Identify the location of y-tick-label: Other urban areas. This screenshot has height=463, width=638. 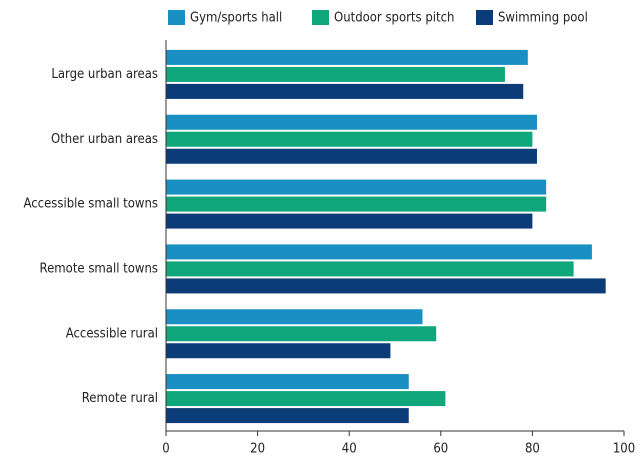
(104, 139).